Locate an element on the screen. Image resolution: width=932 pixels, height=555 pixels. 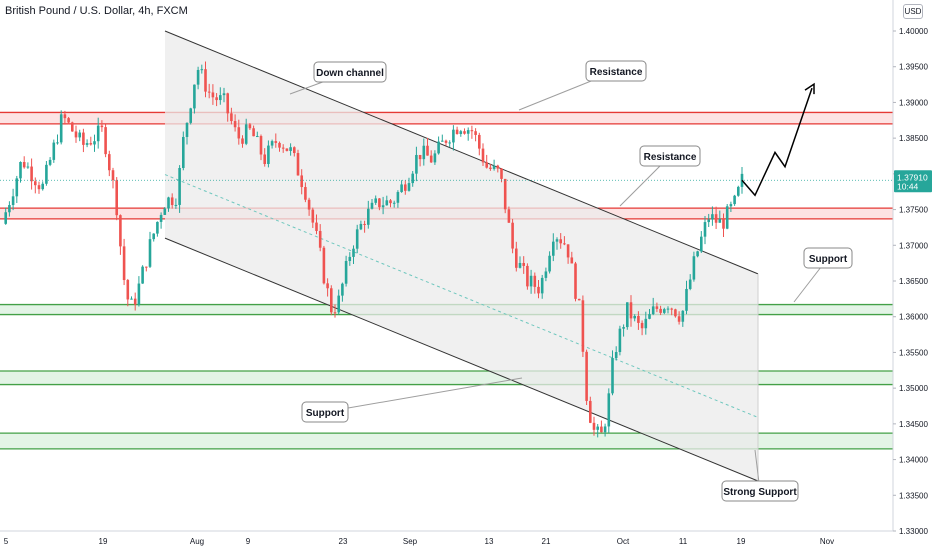
callout-strong-support: Strong Support is located at coordinates (760, 475).